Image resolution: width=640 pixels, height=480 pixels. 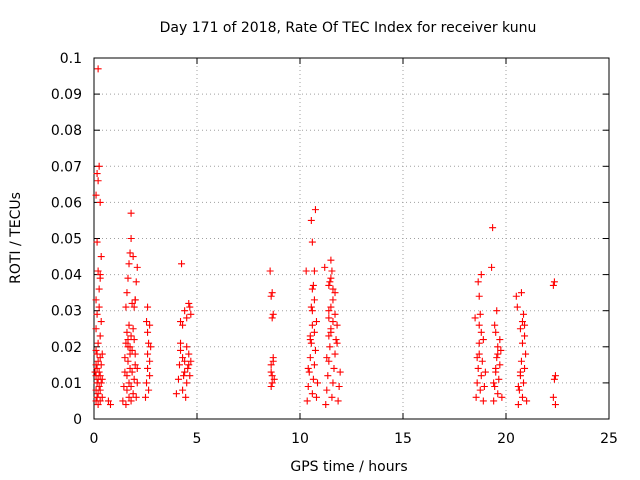 I want to click on y-tick-label: 0.07, so click(x=66, y=167).